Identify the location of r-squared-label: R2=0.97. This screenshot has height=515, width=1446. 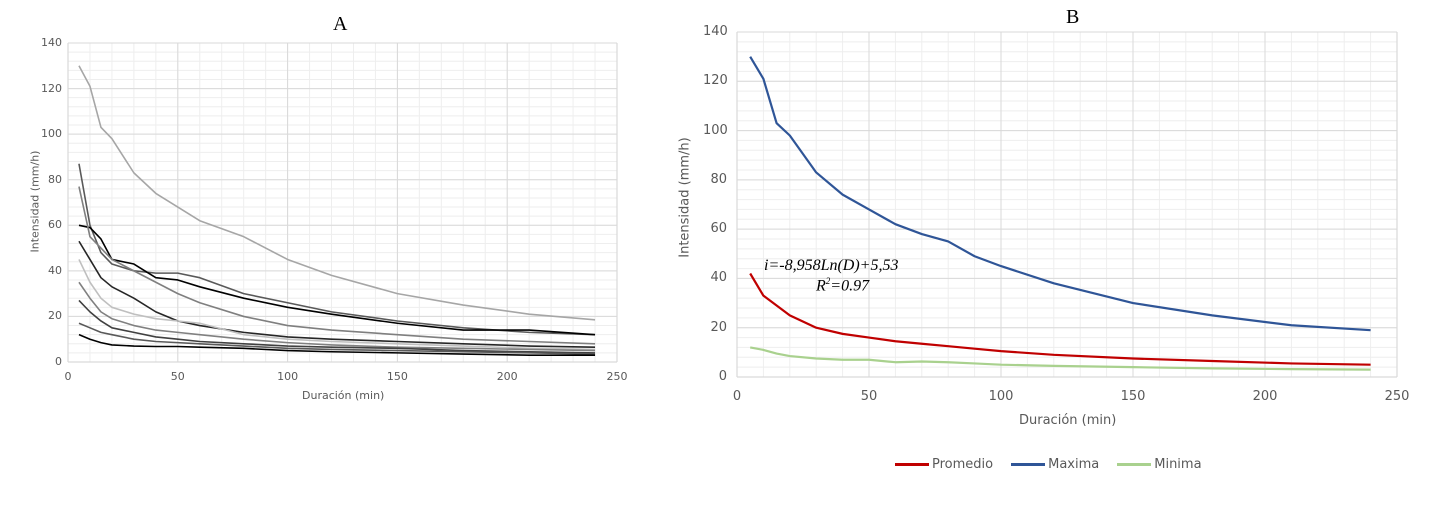
(842, 285).